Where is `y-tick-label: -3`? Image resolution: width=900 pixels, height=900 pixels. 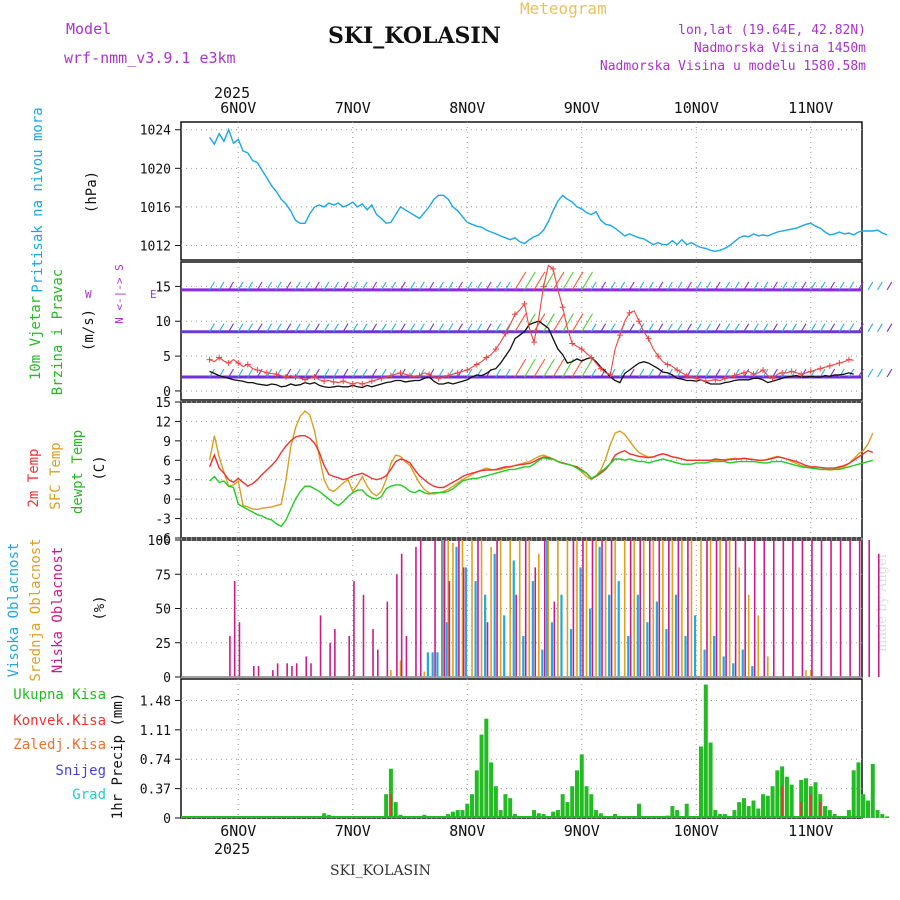 y-tick-label: -3 is located at coordinates (163, 520).